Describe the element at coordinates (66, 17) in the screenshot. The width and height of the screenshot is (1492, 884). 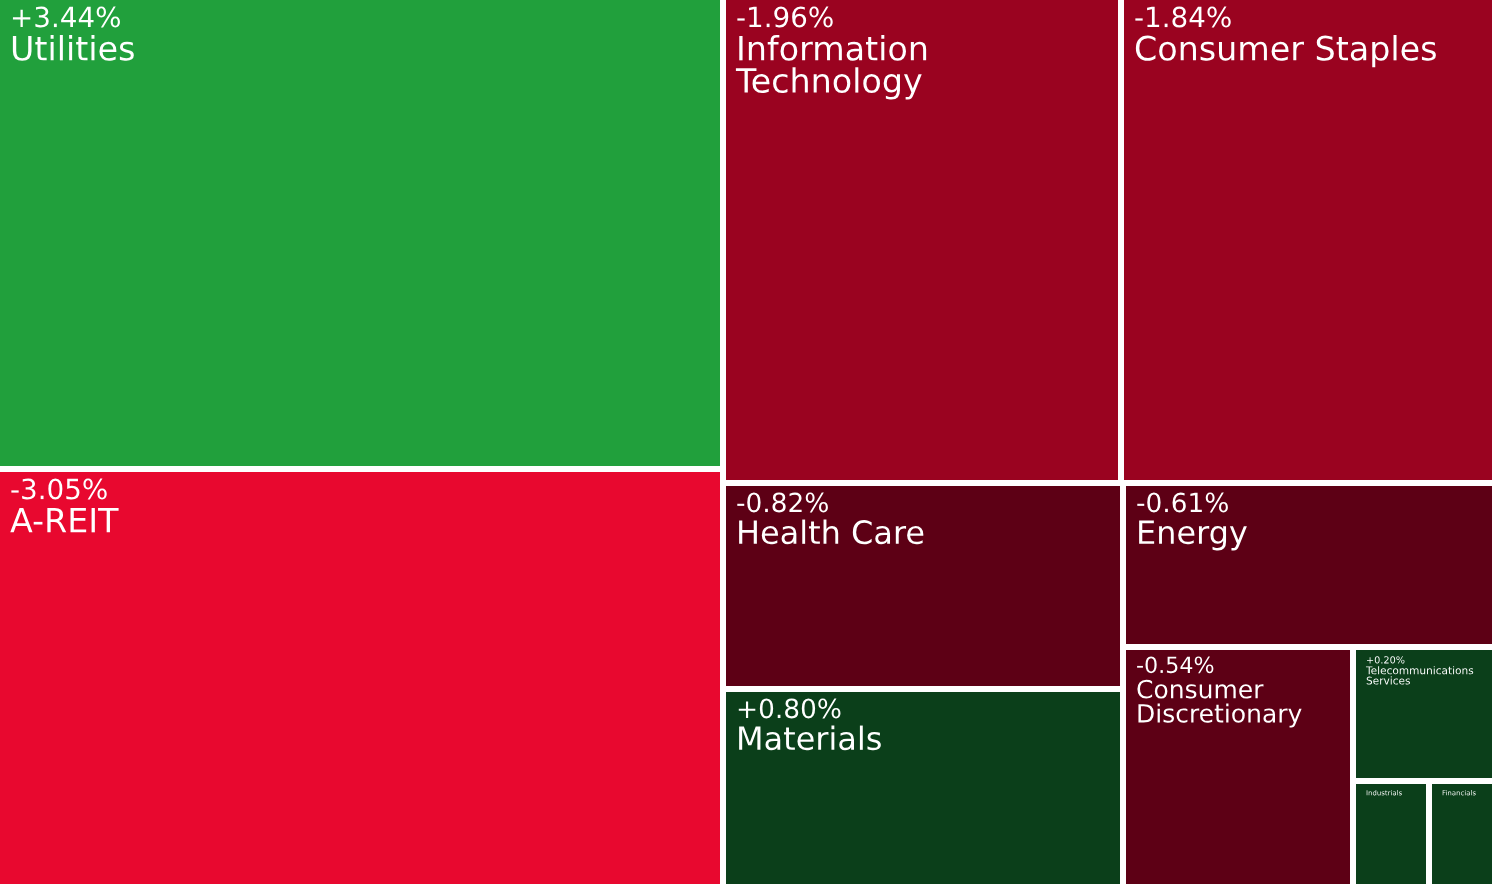
I see `data-label: +3.44%` at that location.